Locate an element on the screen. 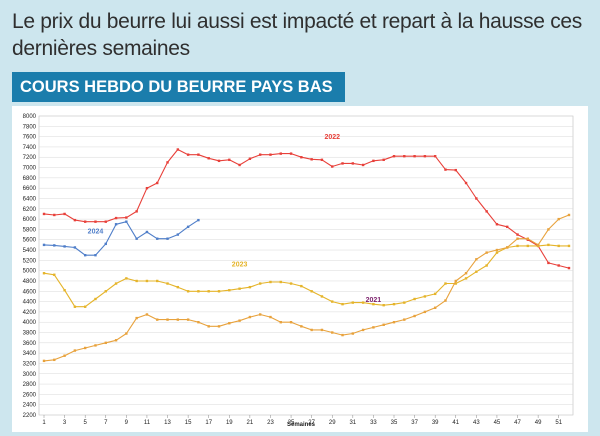 This screenshot has width=600, height=436. y-tick-label: 5800 is located at coordinates (30, 230).